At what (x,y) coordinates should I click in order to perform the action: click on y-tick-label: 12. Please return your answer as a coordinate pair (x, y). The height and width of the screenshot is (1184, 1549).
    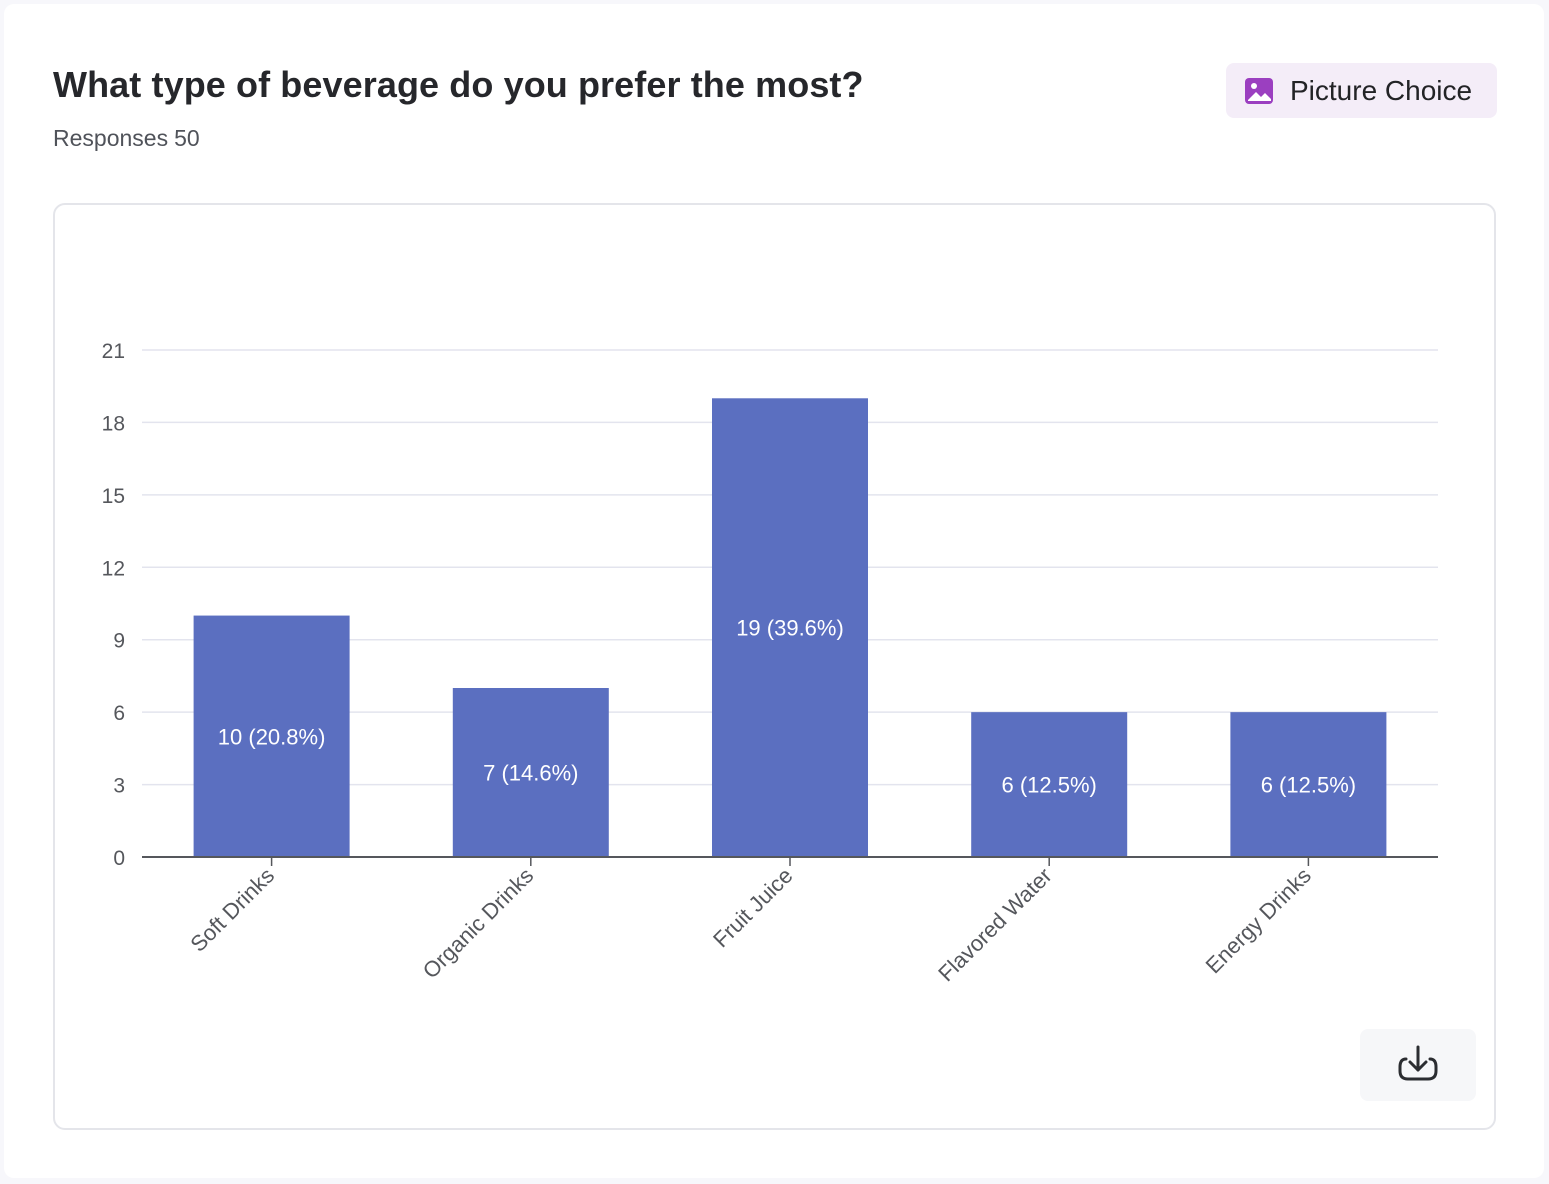
    Looking at the image, I should click on (113, 568).